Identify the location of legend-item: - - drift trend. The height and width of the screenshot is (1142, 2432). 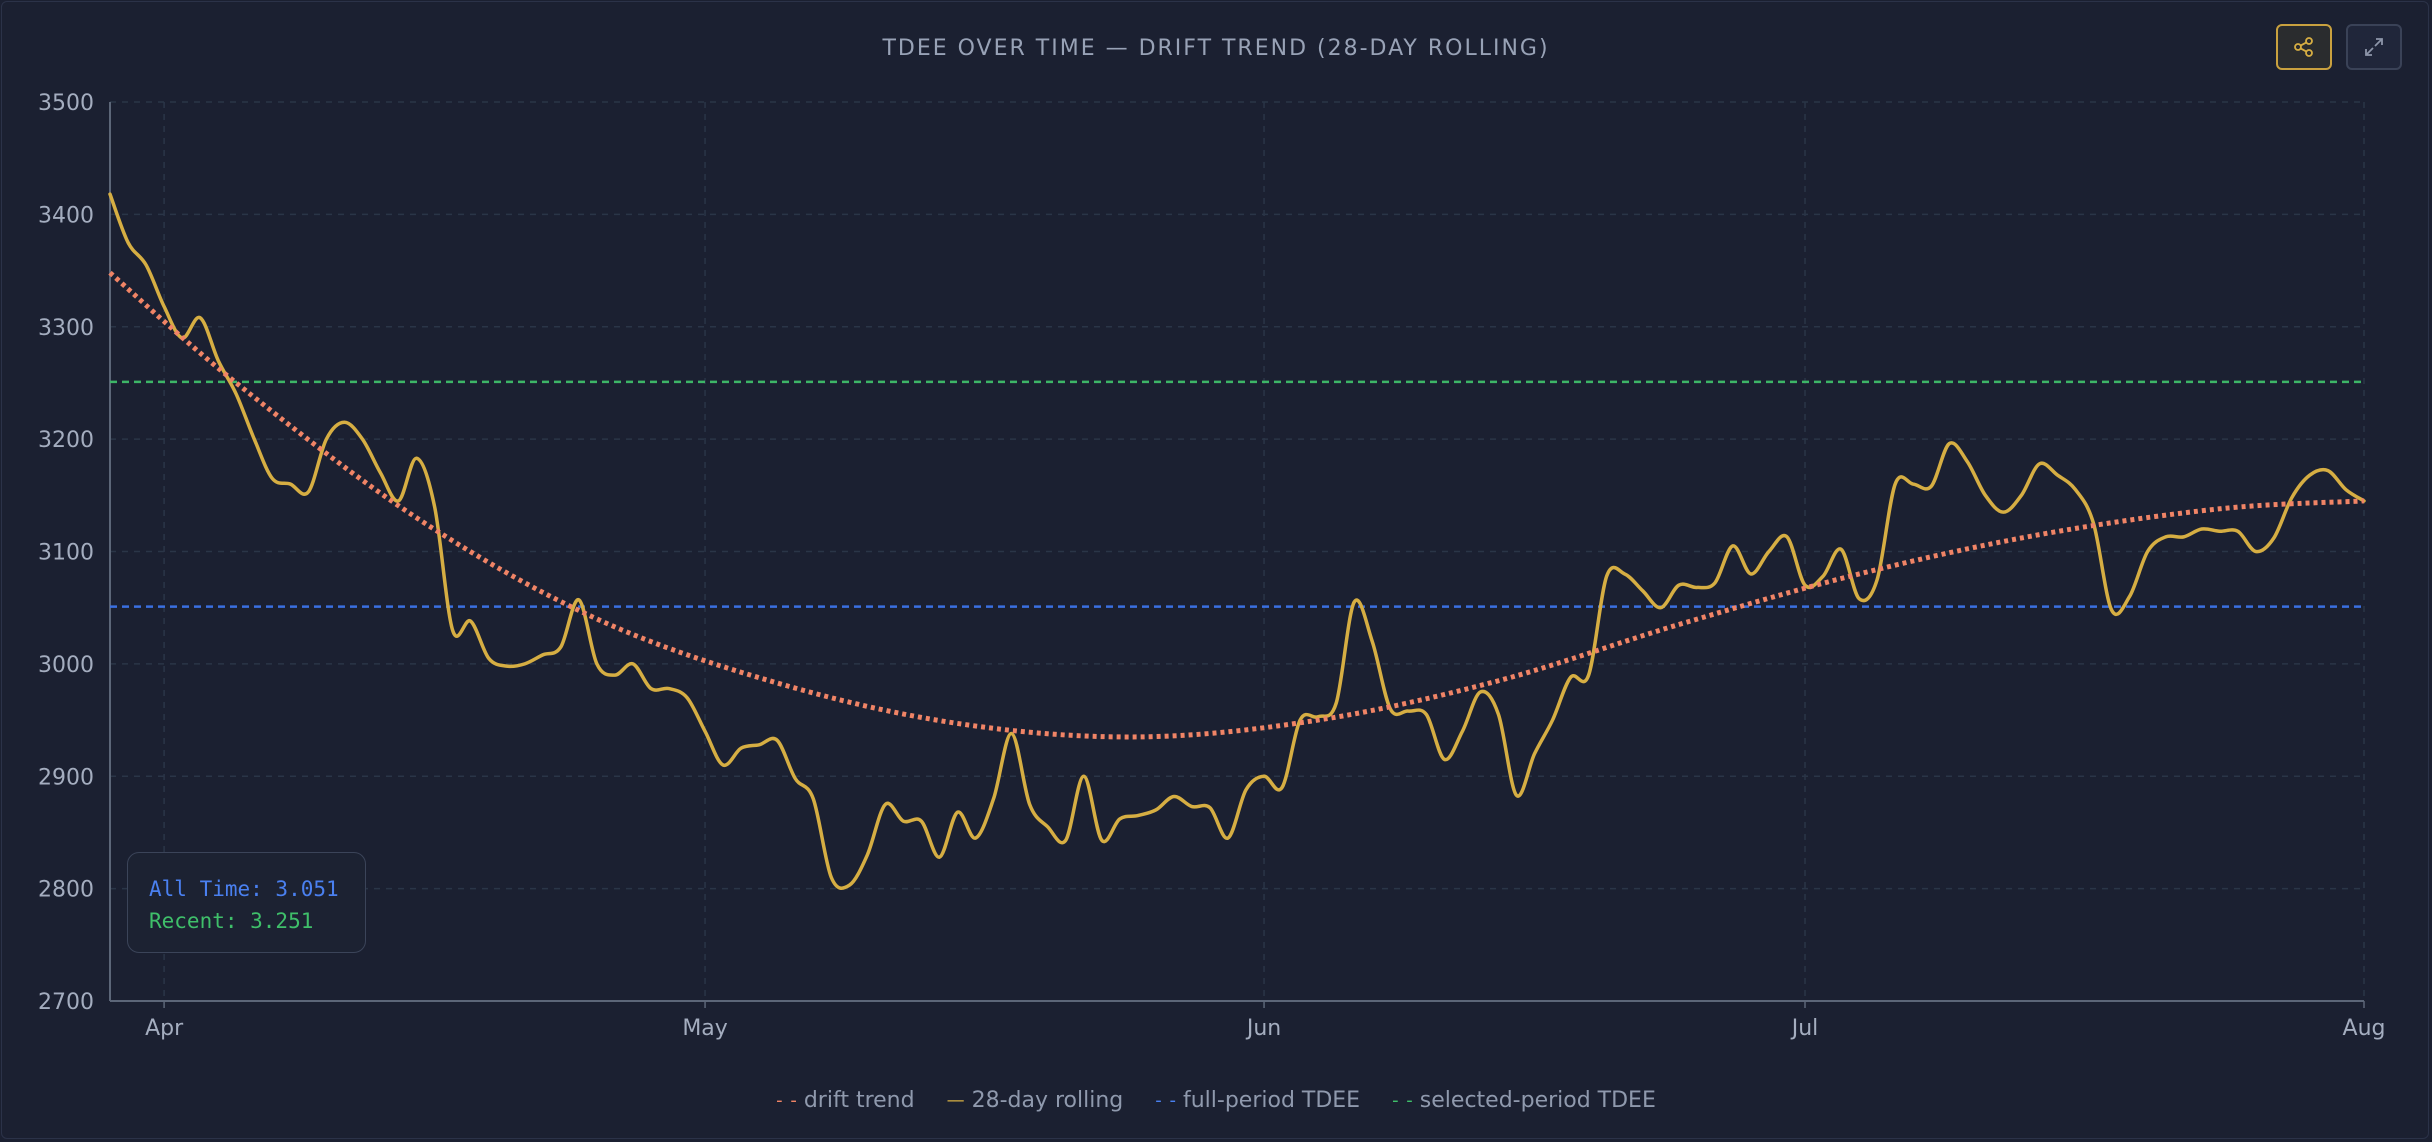
(845, 1100).